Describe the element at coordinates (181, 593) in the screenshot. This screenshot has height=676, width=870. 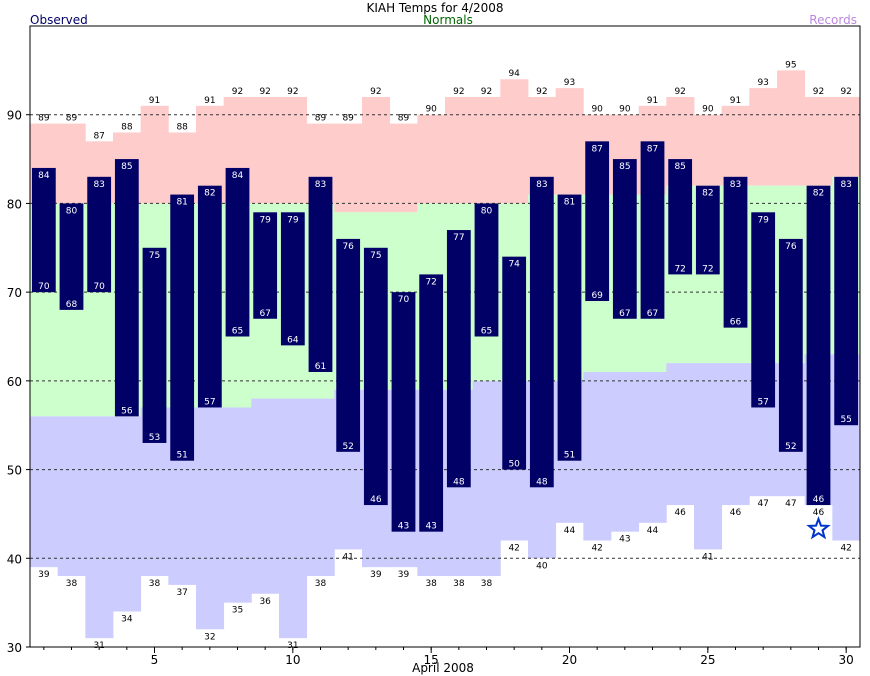
I see `record-low-label: 37` at that location.